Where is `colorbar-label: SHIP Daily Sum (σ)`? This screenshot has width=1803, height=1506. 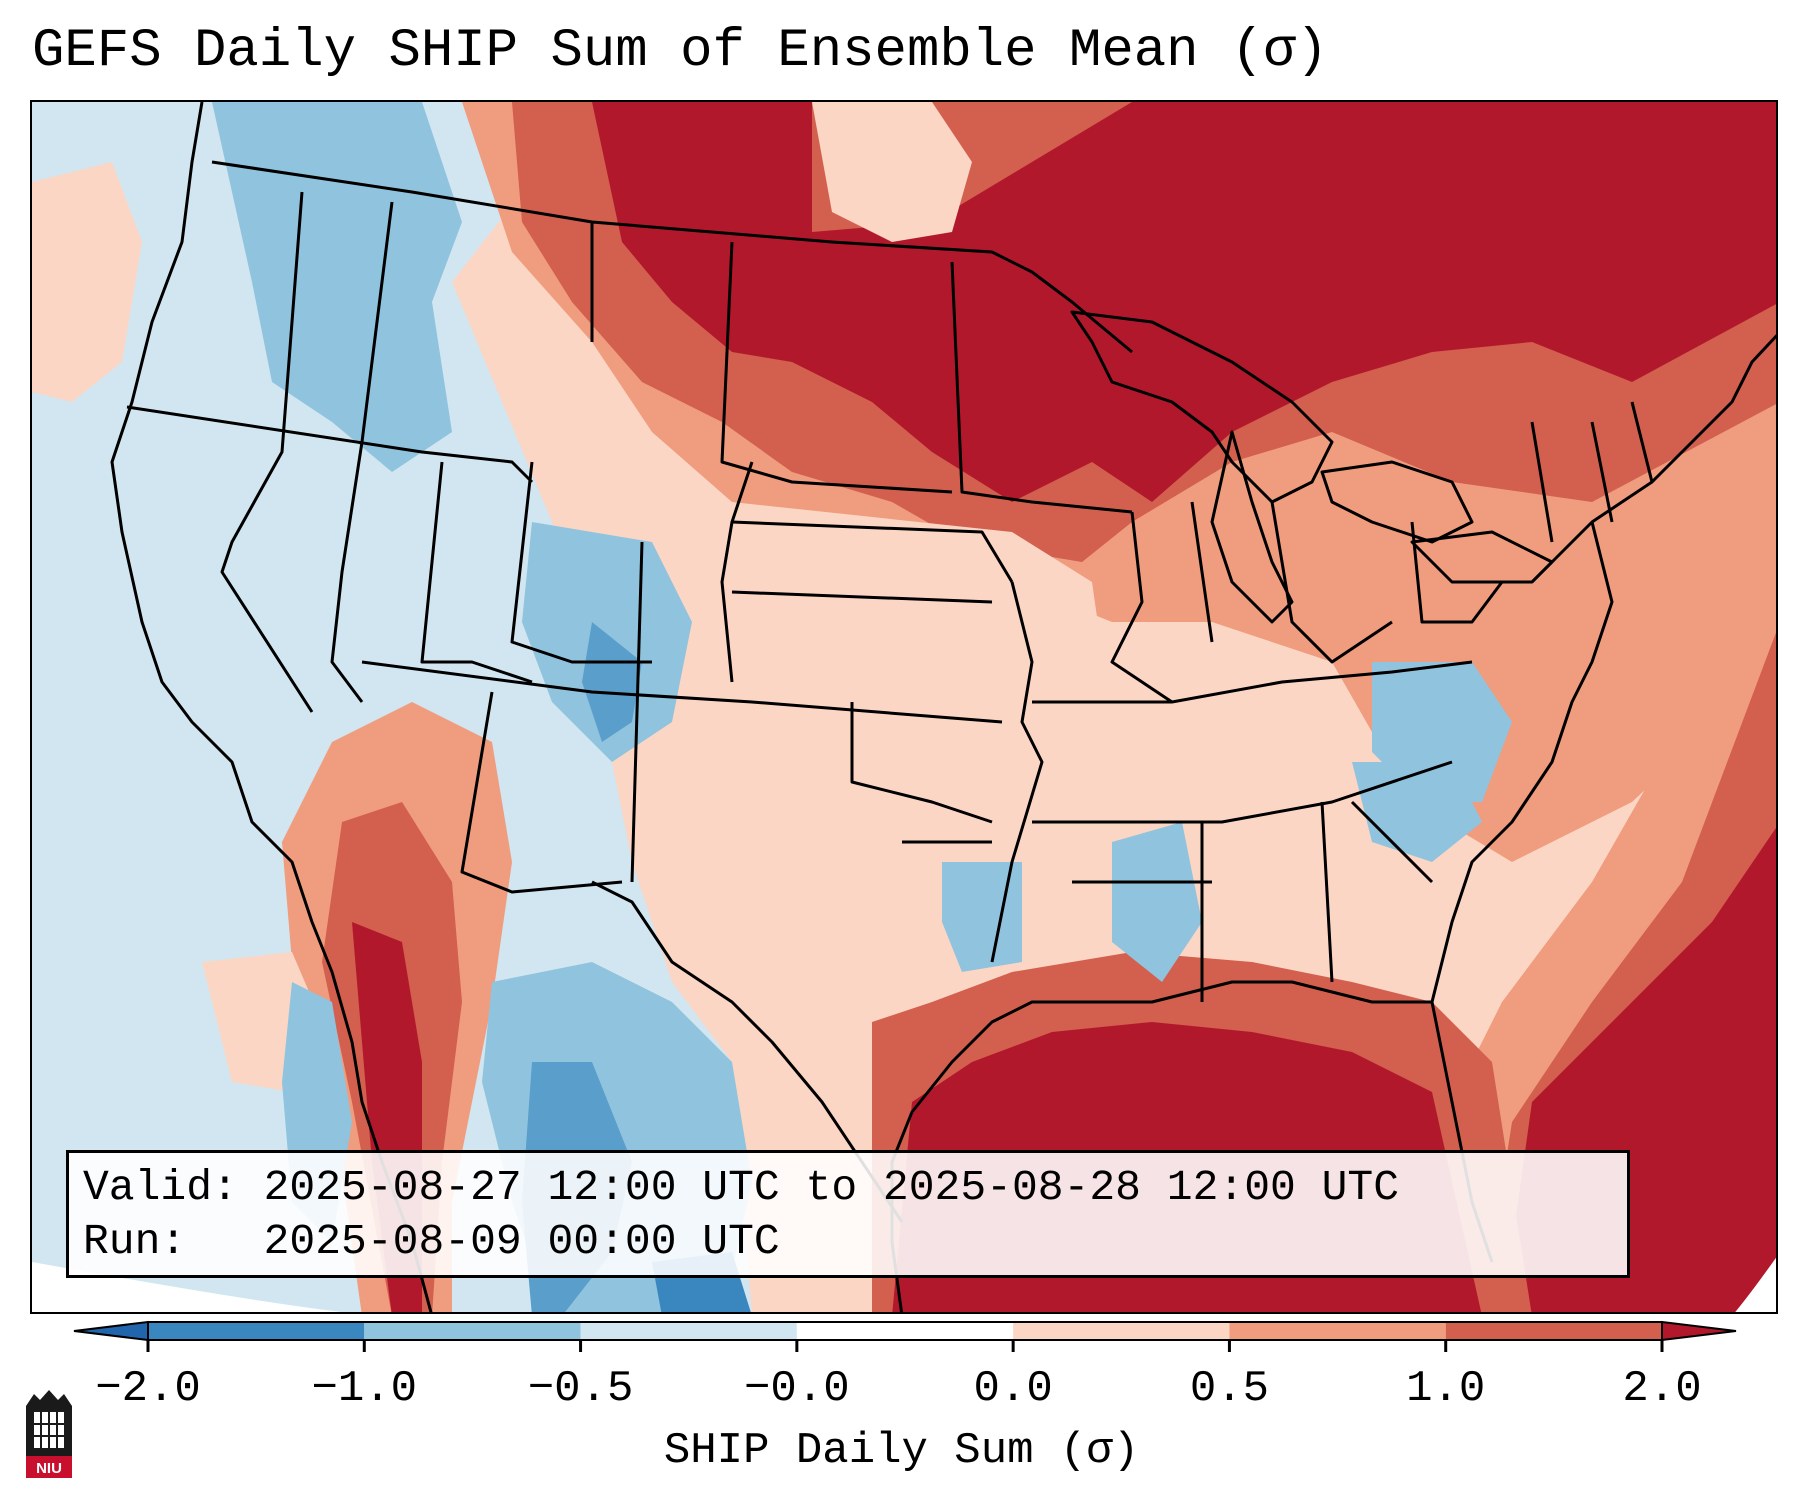 colorbar-label: SHIP Daily Sum (σ) is located at coordinates (901, 1451).